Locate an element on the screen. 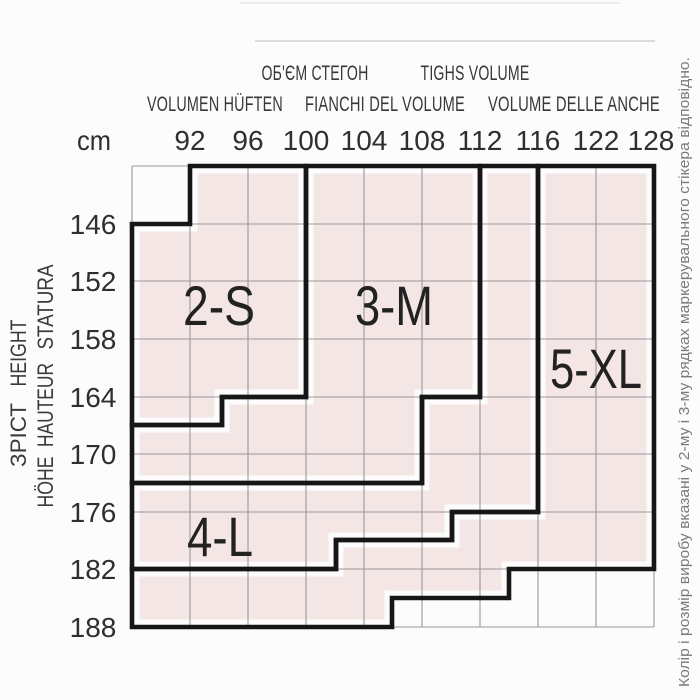  col-tick-96: 96 is located at coordinates (247, 140).